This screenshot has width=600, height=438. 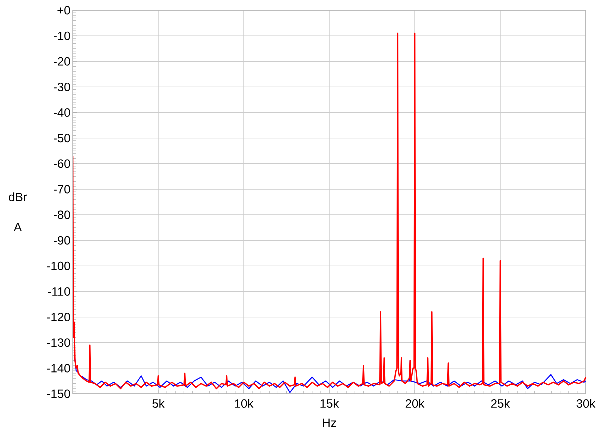 What do you see at coordinates (62, 61) in the screenshot?
I see `y-tick-label: -20` at bounding box center [62, 61].